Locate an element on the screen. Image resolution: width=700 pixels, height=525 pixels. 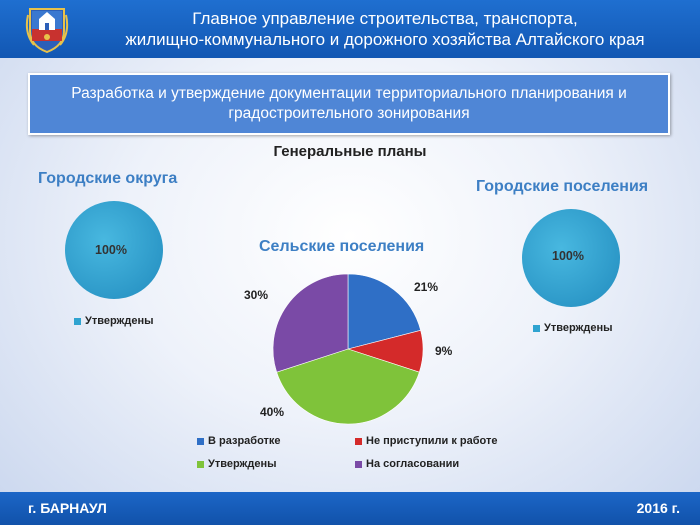
legend-item-urban-settlements: Утверждены is located at coordinates (572, 328).